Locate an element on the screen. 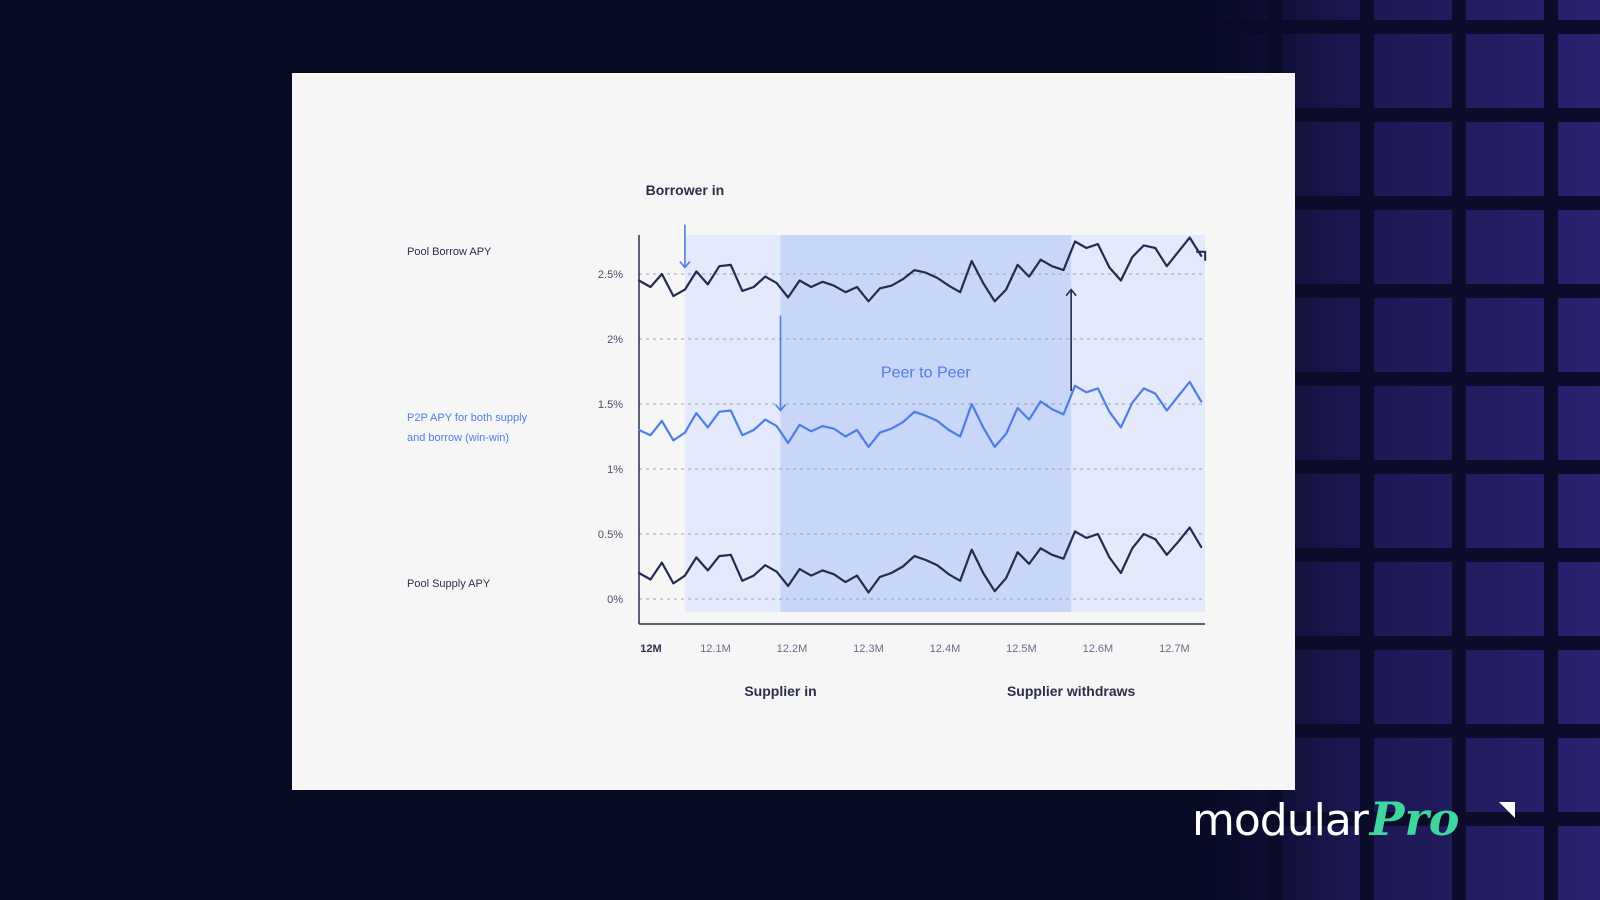 The image size is (1600, 900). y-tick-label: 0.5% is located at coordinates (610, 535).